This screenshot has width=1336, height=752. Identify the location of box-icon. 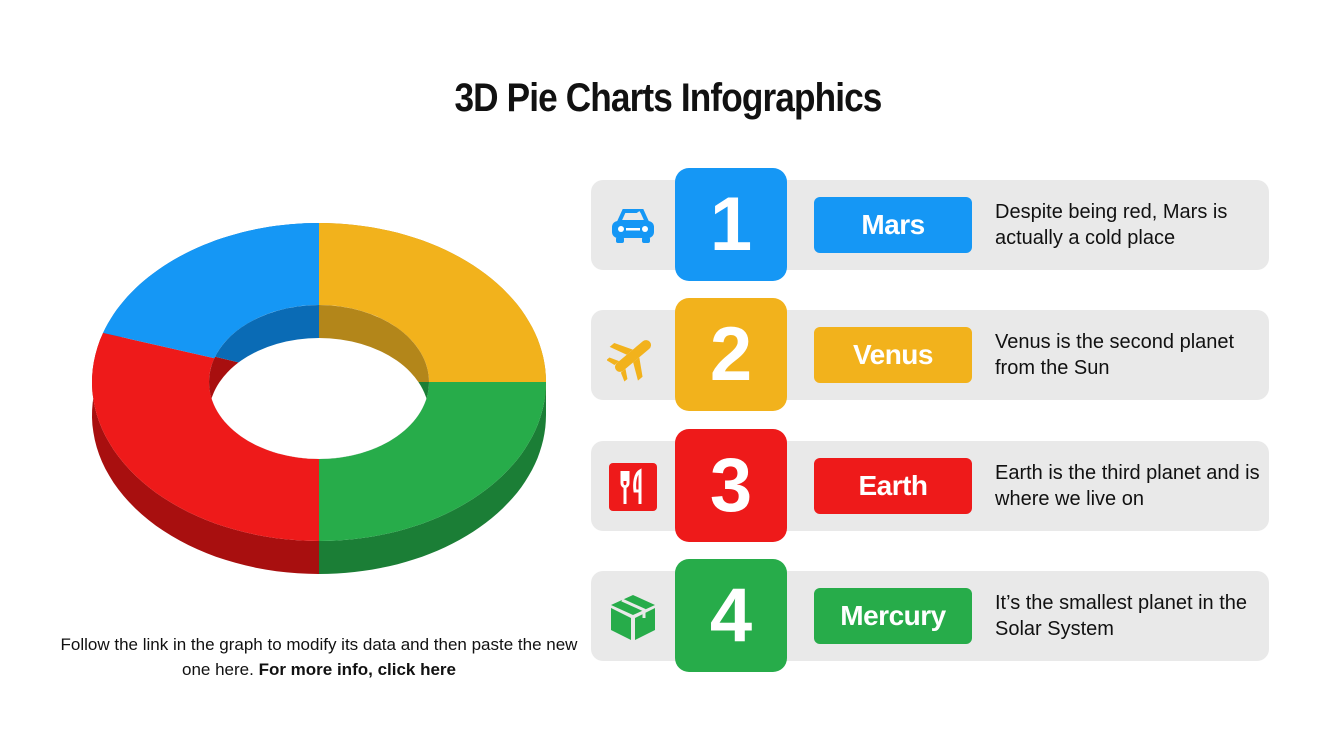
(633, 617).